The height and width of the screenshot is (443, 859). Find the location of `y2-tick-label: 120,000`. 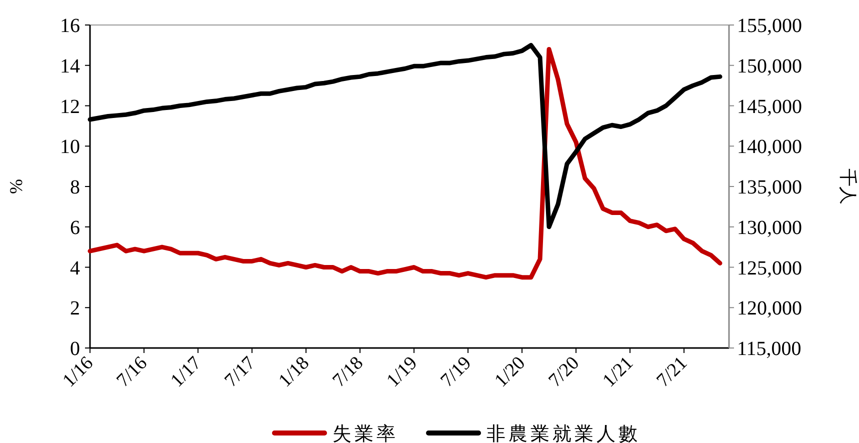

y2-tick-label: 120,000 is located at coordinates (769, 309).